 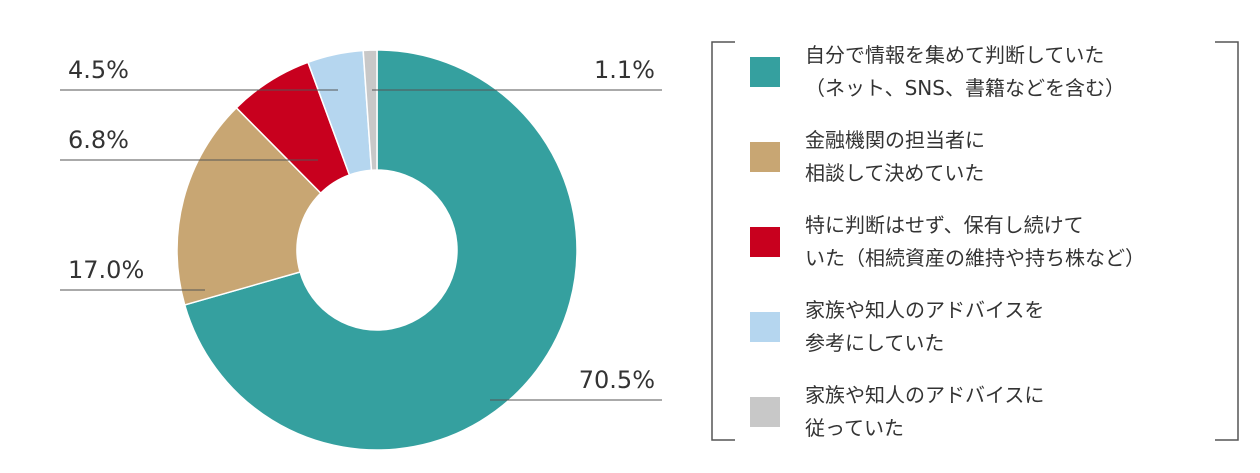 I want to click on data-label: 70.5%, so click(x=617, y=380).